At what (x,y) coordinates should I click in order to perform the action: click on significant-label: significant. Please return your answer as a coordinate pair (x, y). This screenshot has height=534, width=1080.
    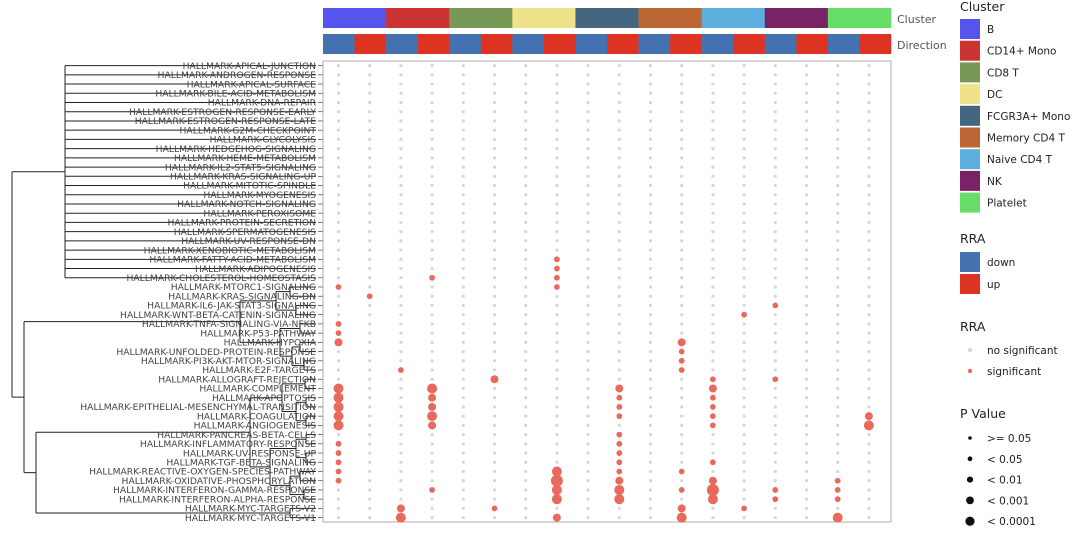
    Looking at the image, I should click on (1014, 372).